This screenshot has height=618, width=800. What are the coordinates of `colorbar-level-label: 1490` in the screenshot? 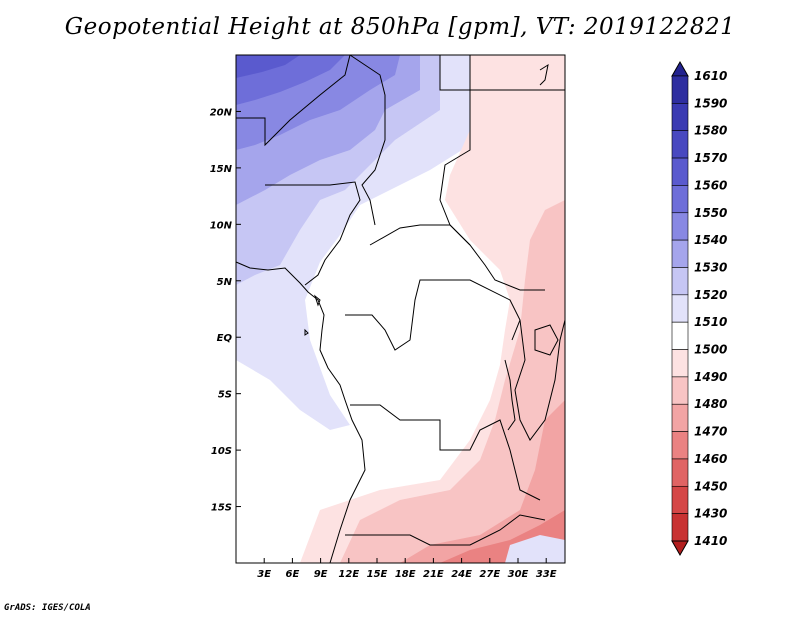 It's located at (710, 377).